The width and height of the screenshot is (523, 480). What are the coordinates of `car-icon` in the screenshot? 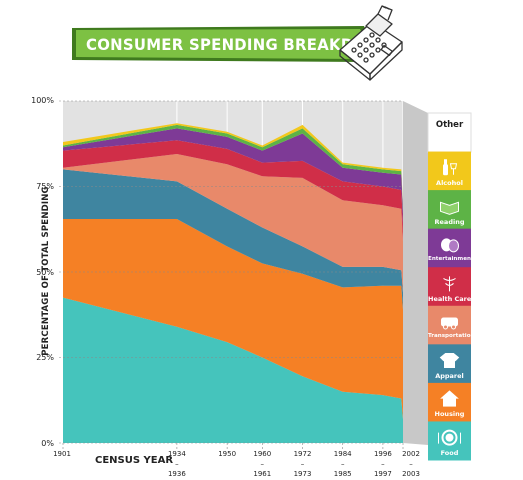 It's located at (449, 323).